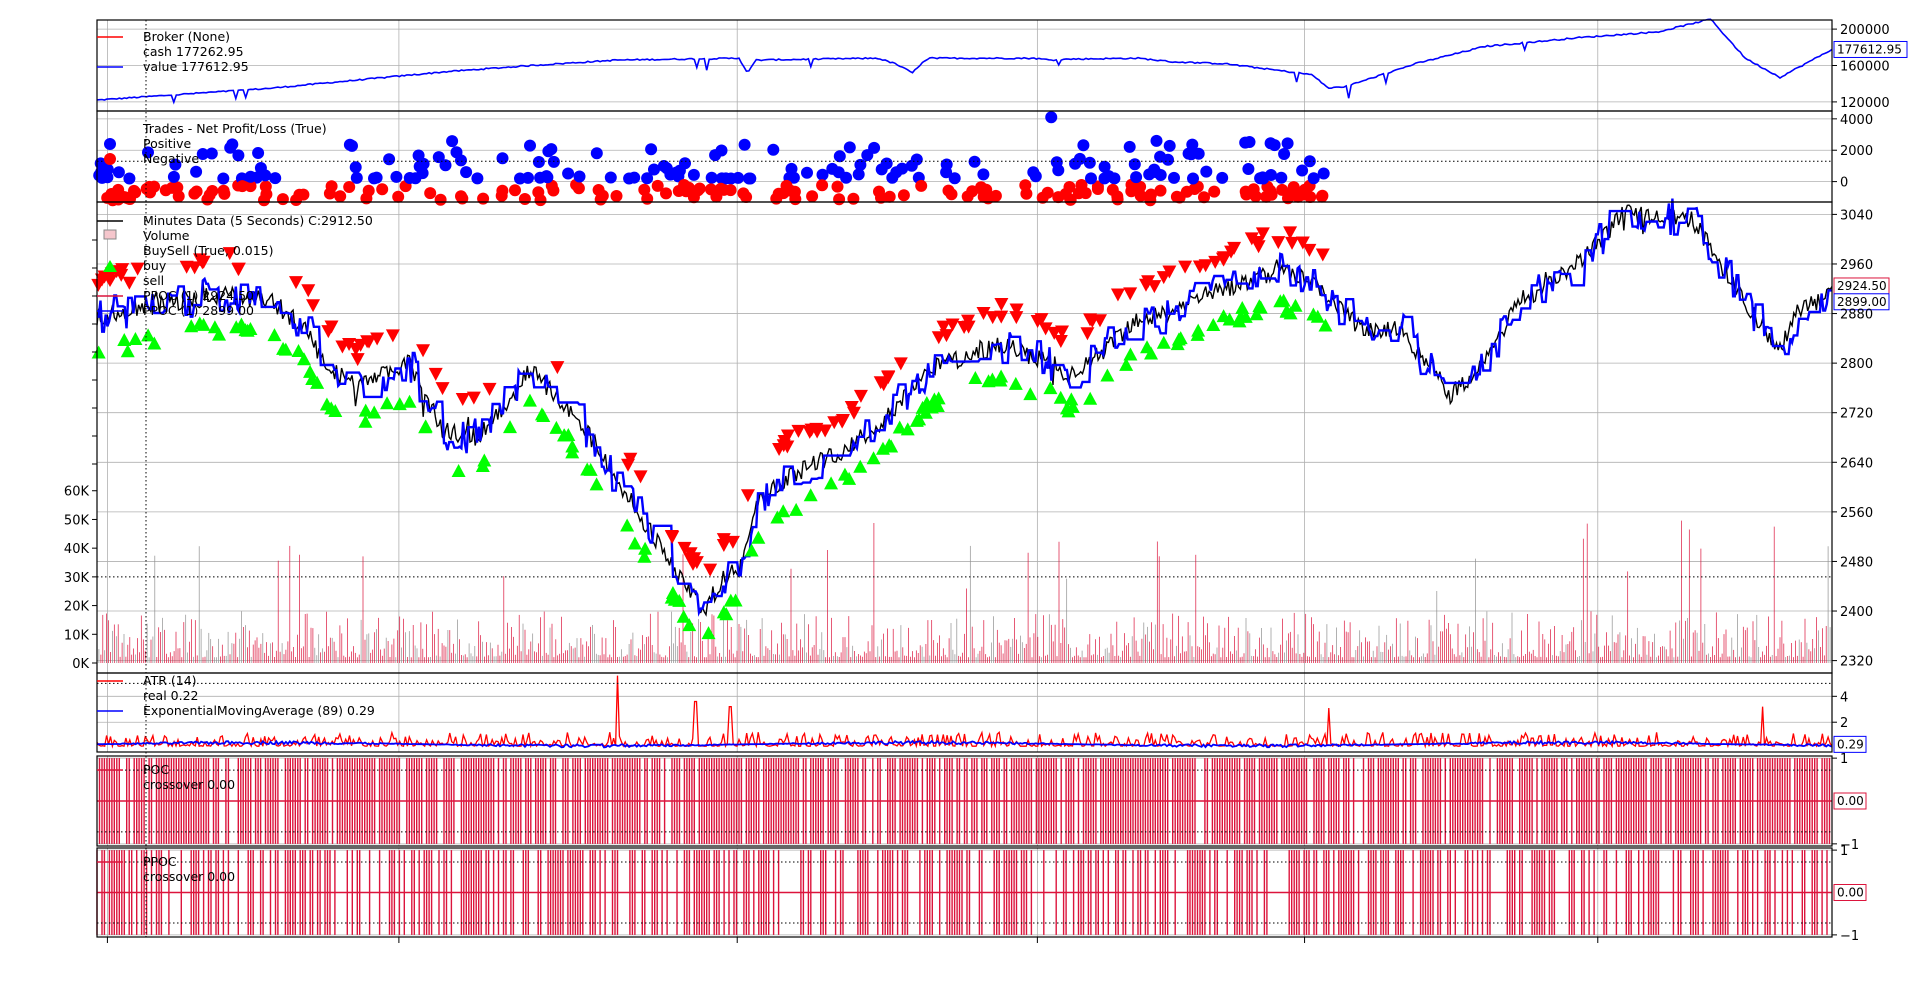  What do you see at coordinates (80, 664) in the screenshot?
I see `volume-y-tick-label: 0K` at bounding box center [80, 664].